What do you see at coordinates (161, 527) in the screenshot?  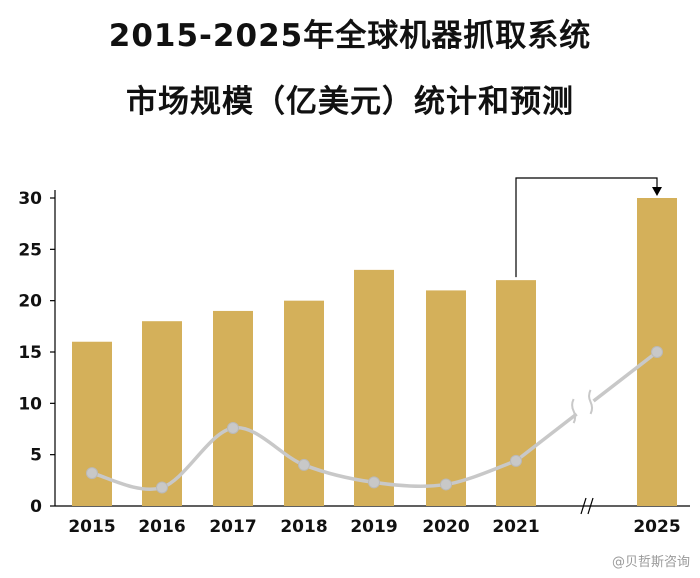 I see `x-tick-label: 2016` at bounding box center [161, 527].